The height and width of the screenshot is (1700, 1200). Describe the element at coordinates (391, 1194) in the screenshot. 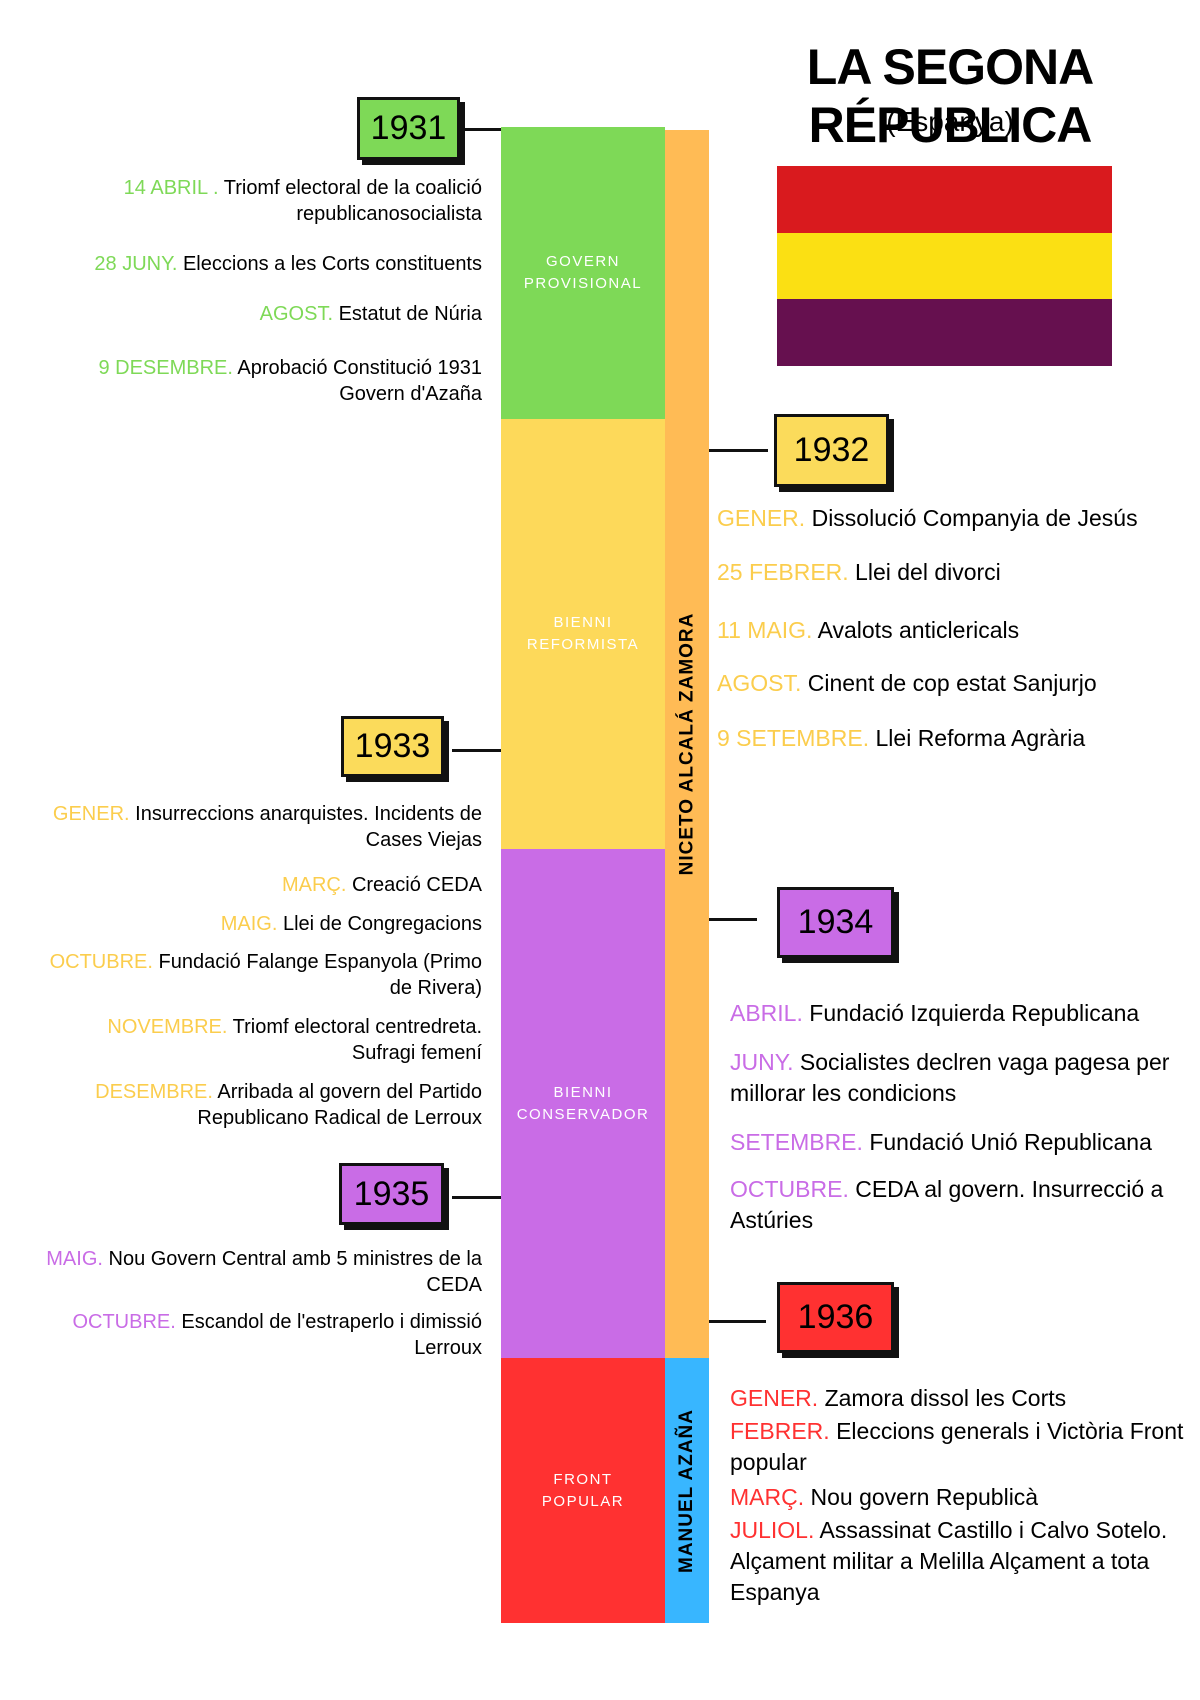

I see `year-box: 1935` at that location.